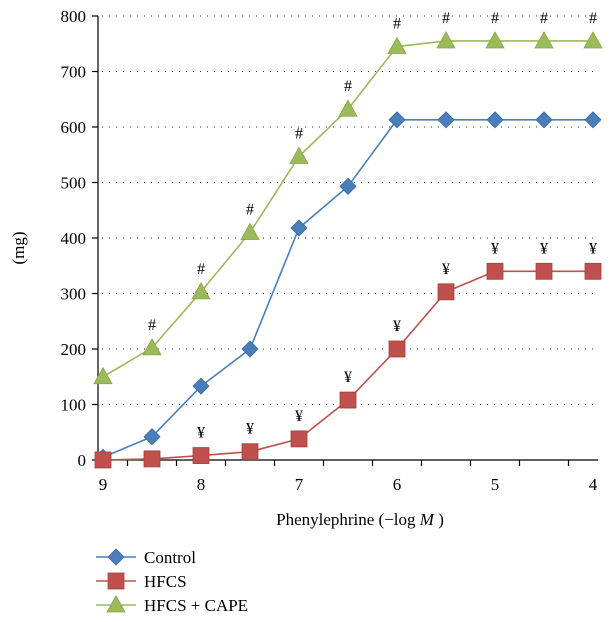  What do you see at coordinates (74, 238) in the screenshot?
I see `y-tick-label: 400` at bounding box center [74, 238].